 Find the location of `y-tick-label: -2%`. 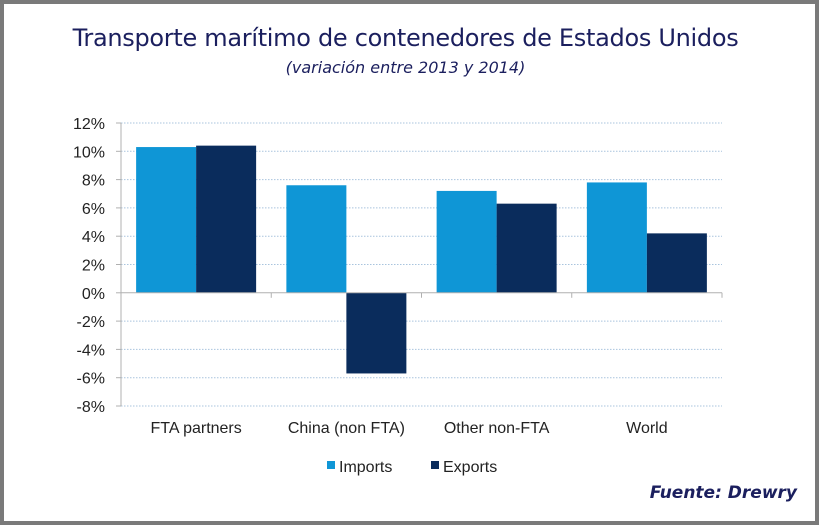

y-tick-label: -2% is located at coordinates (91, 322).